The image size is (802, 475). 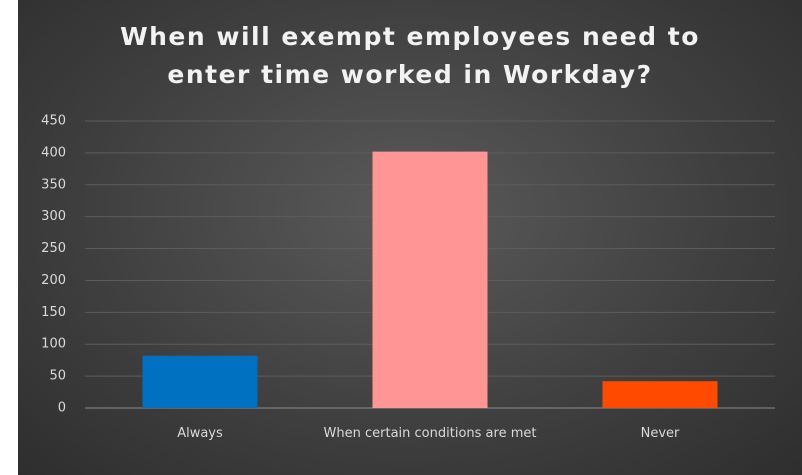 I want to click on y-tick-label: 0, so click(x=62, y=408).